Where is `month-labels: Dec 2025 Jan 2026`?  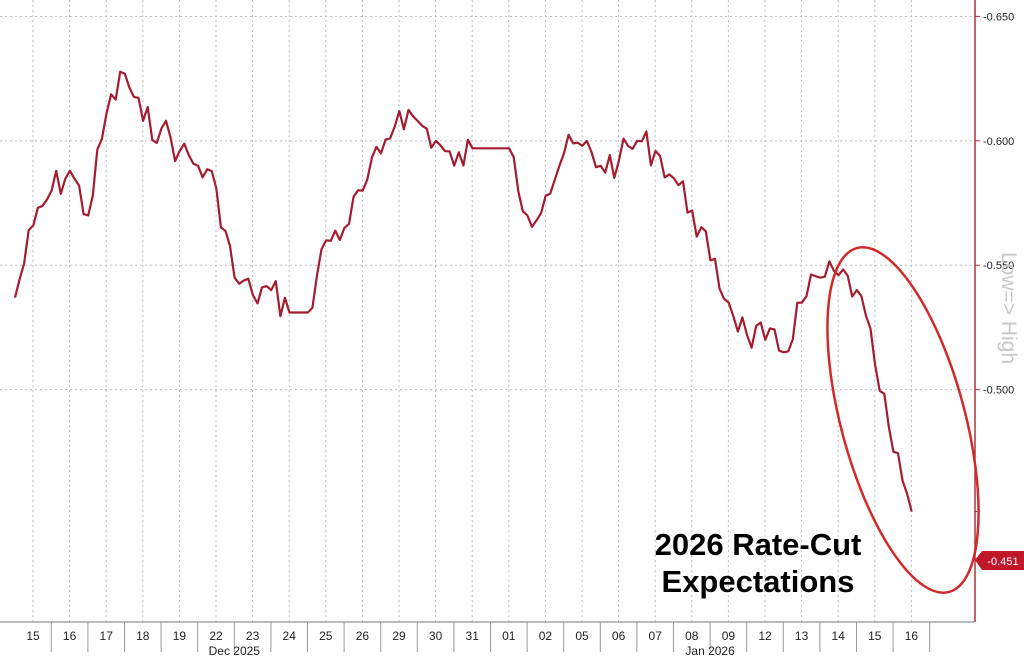 month-labels: Dec 2025 Jan 2026 is located at coordinates (472, 651).